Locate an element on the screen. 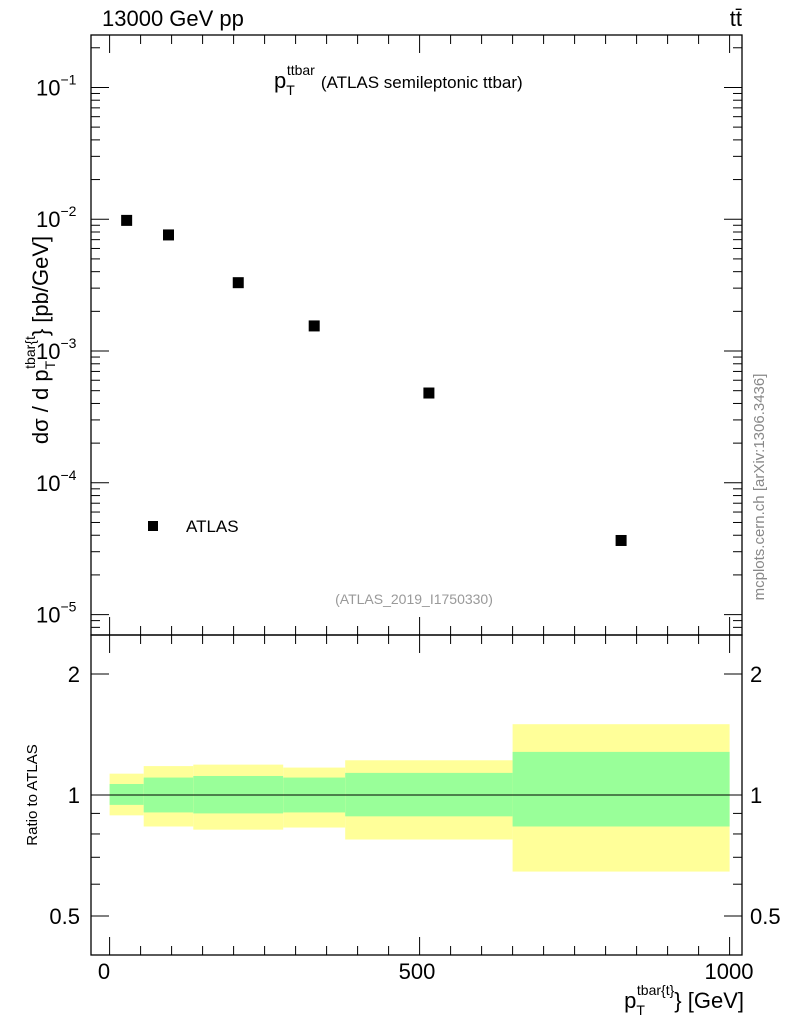 The width and height of the screenshot is (786, 1024). top-ytick-label: 10⁻¹ is located at coordinates (56, 85).